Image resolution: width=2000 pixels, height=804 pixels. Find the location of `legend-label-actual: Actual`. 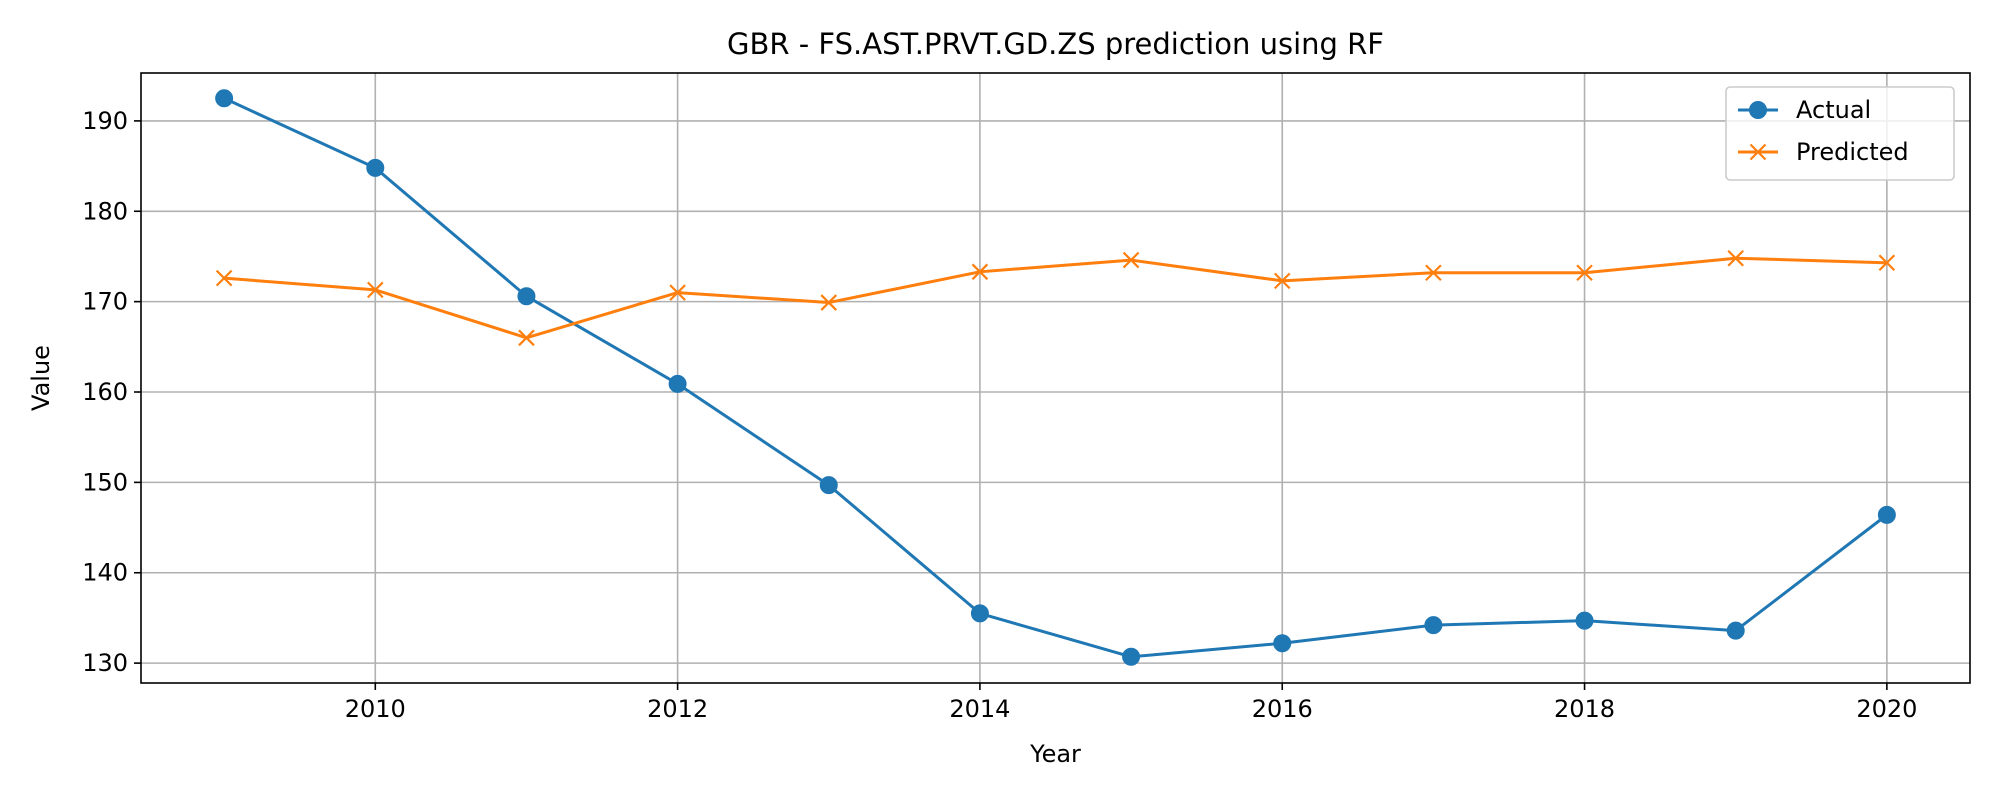

legend-label-actual: Actual is located at coordinates (1833, 110).